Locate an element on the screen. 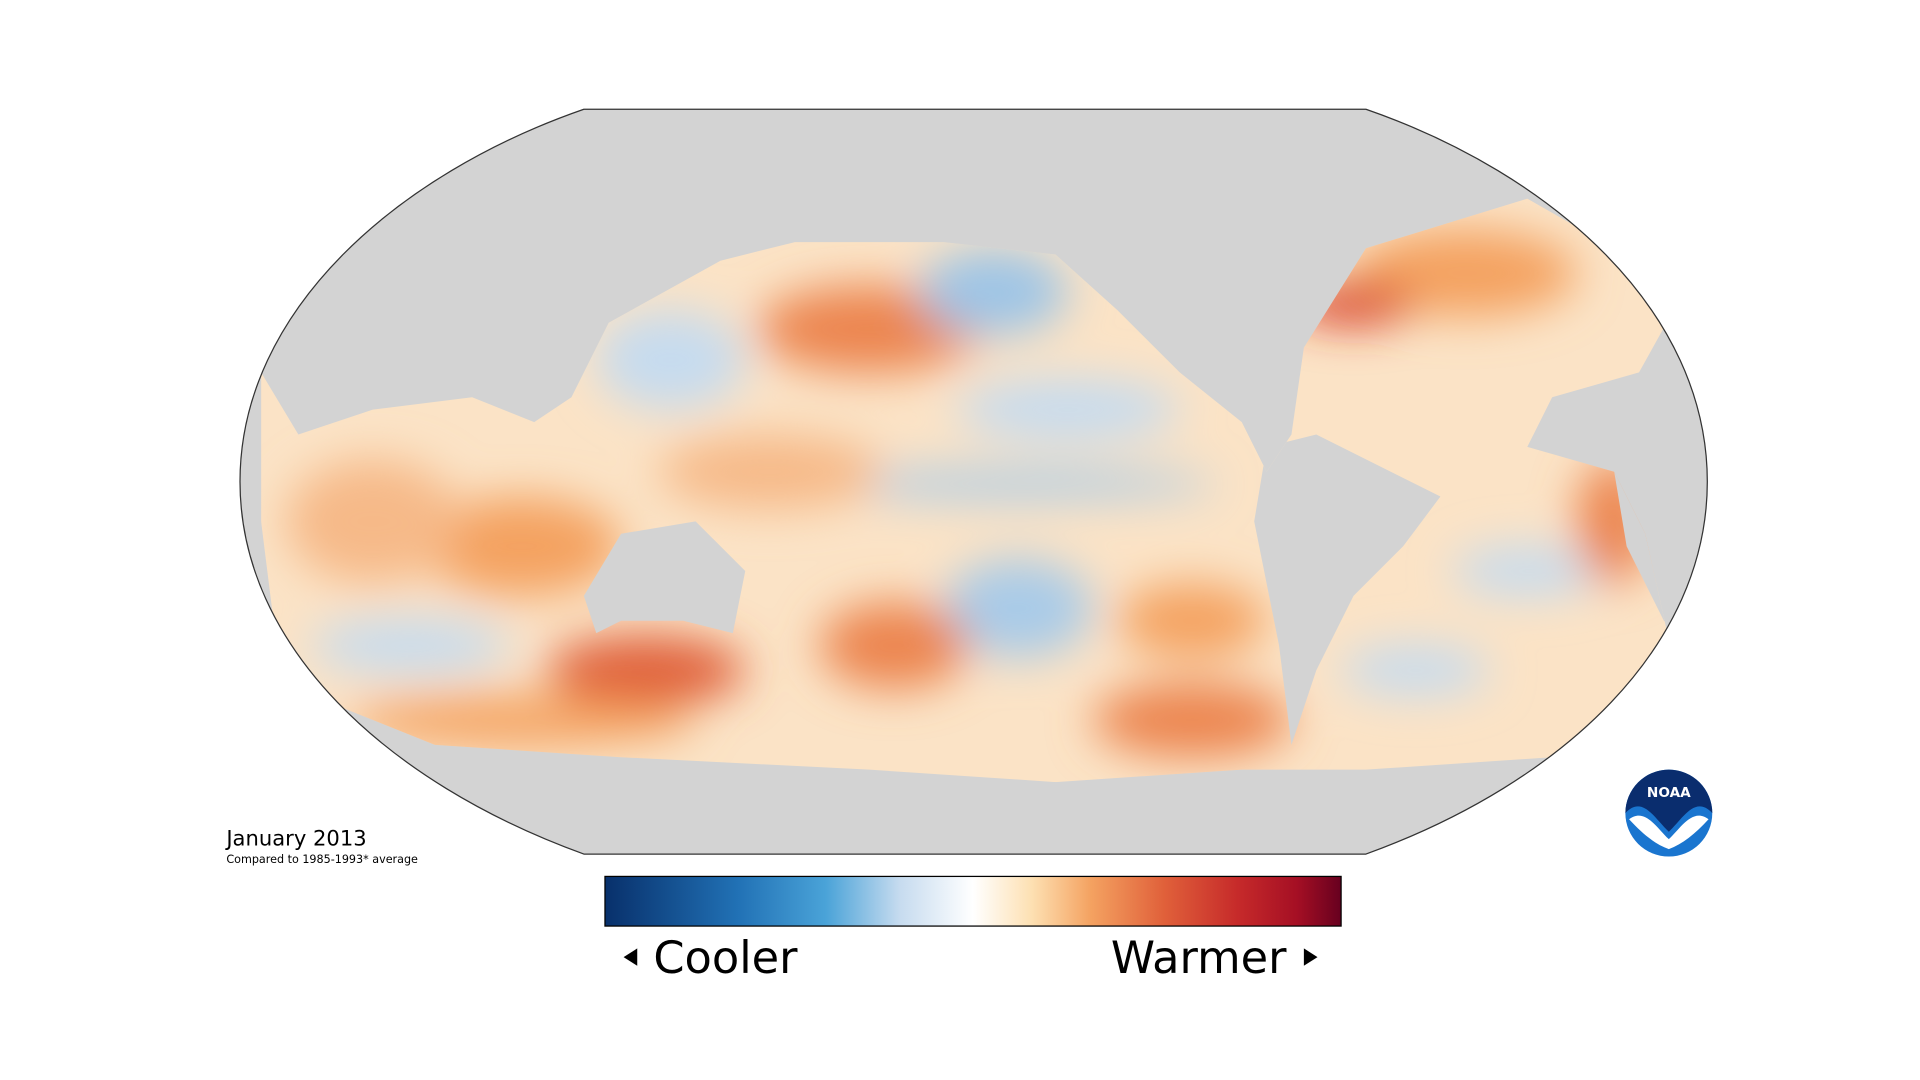  warmer-label: Warmer is located at coordinates (1199, 958).